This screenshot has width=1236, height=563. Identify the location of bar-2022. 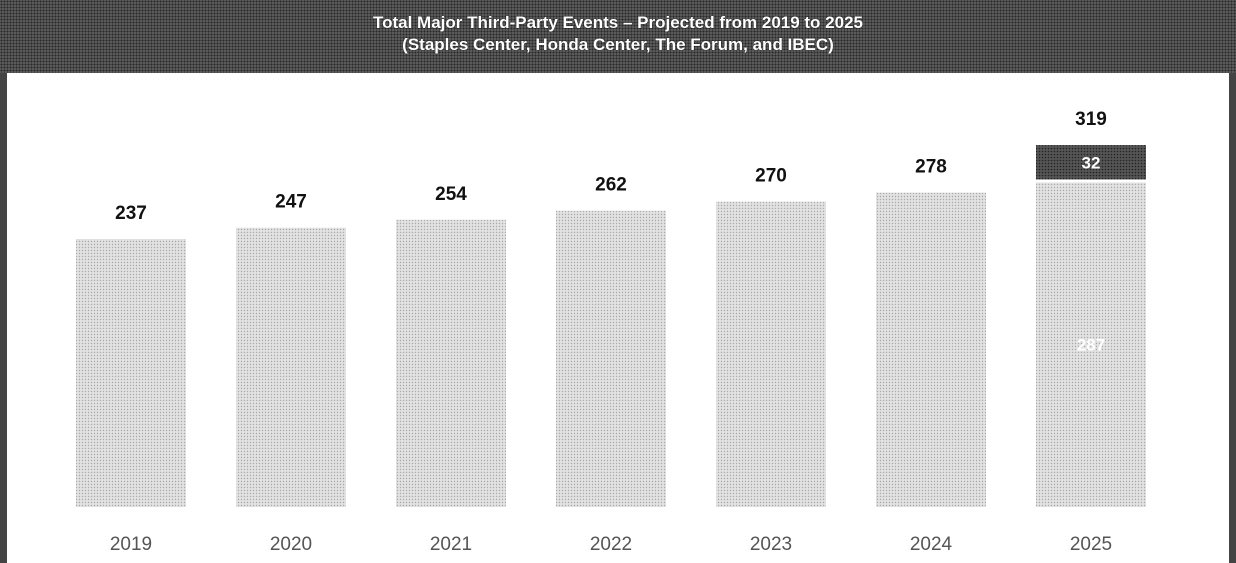
(611, 358).